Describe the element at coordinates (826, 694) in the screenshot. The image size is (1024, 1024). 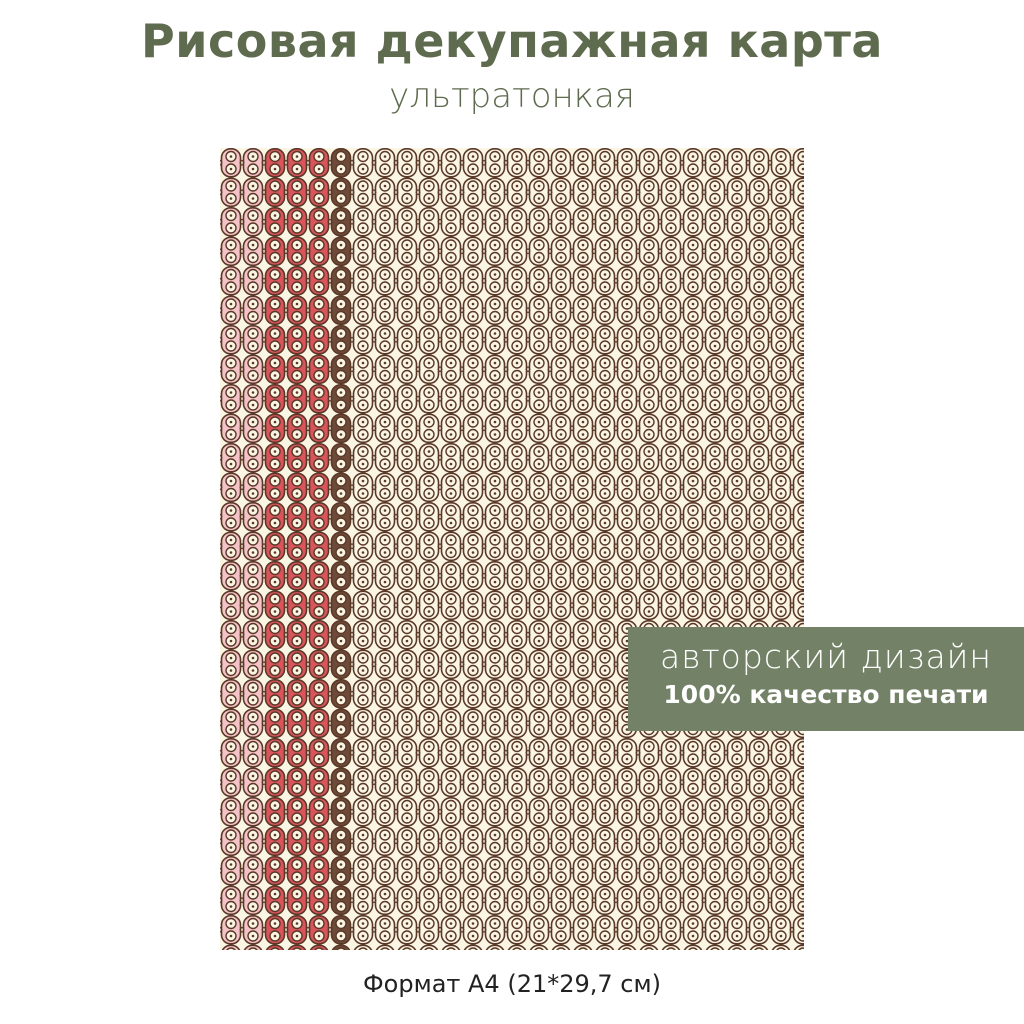
I see `badge-line-quality: 100% качество печати` at that location.